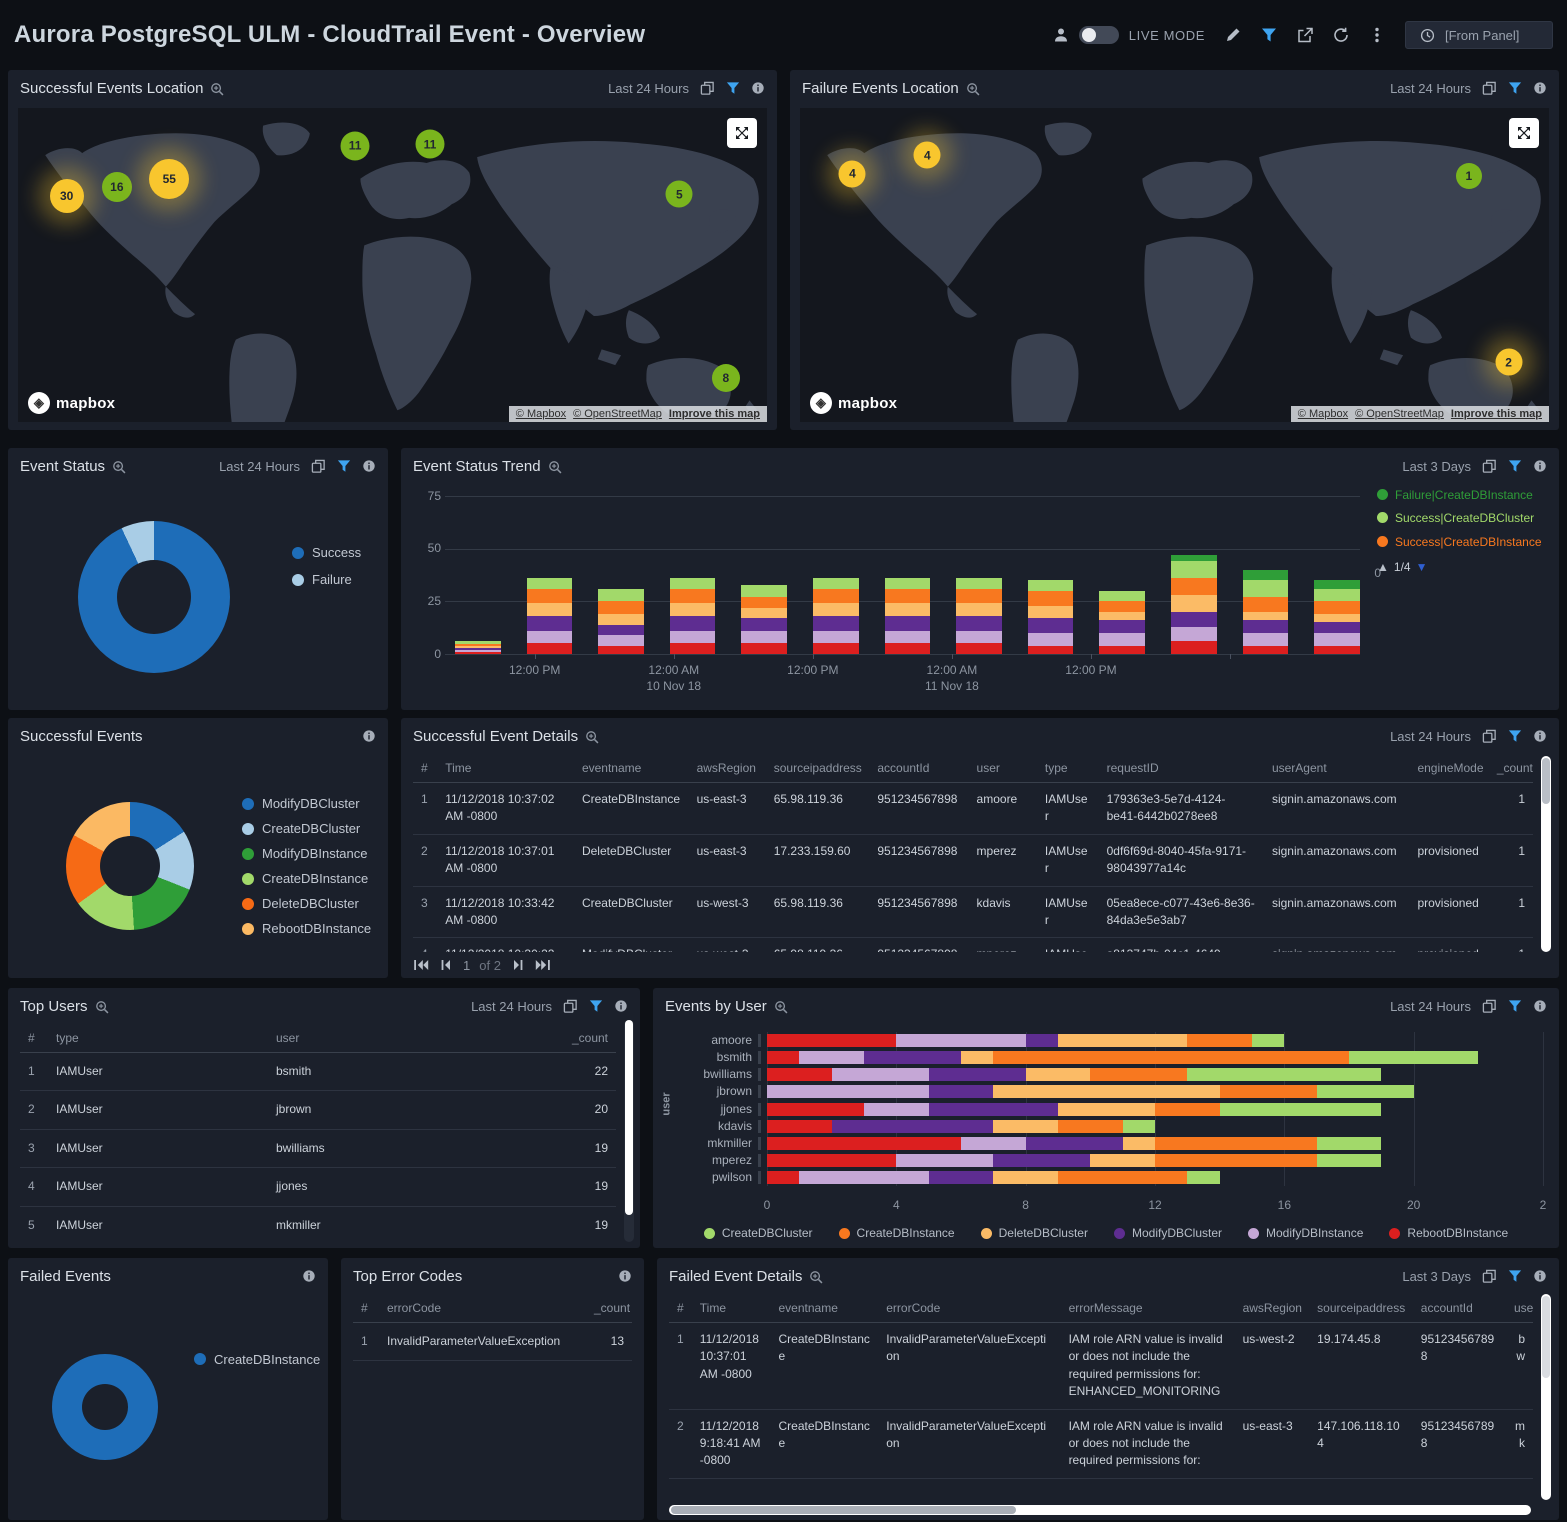  What do you see at coordinates (720, 1109) in the screenshot?
I see `category-label: jjones` at bounding box center [720, 1109].